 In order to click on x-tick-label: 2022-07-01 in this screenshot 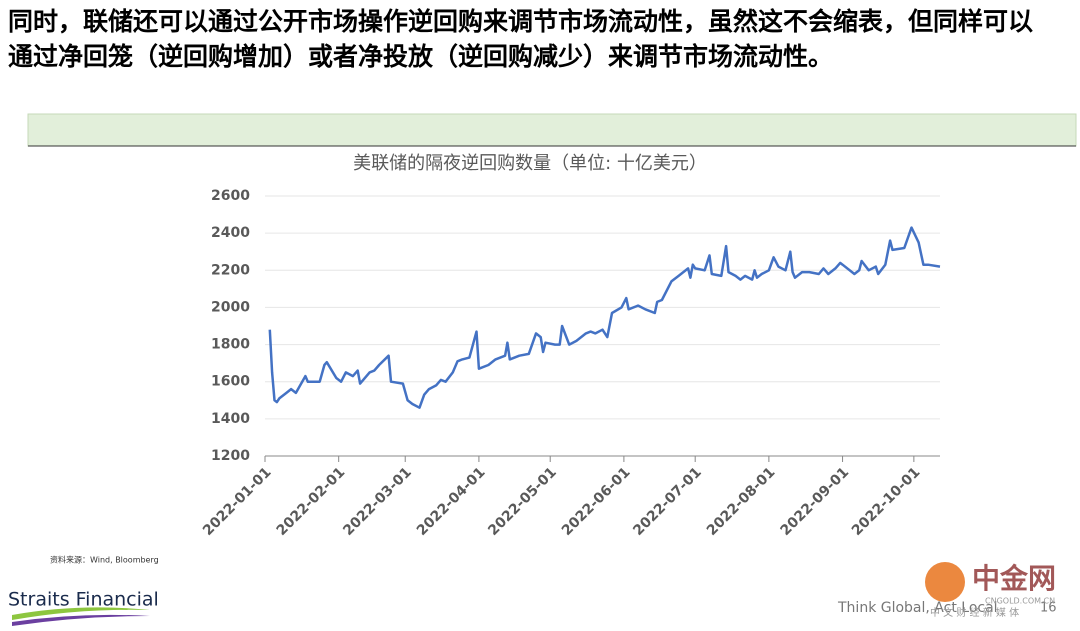, I will do `click(667, 501)`.